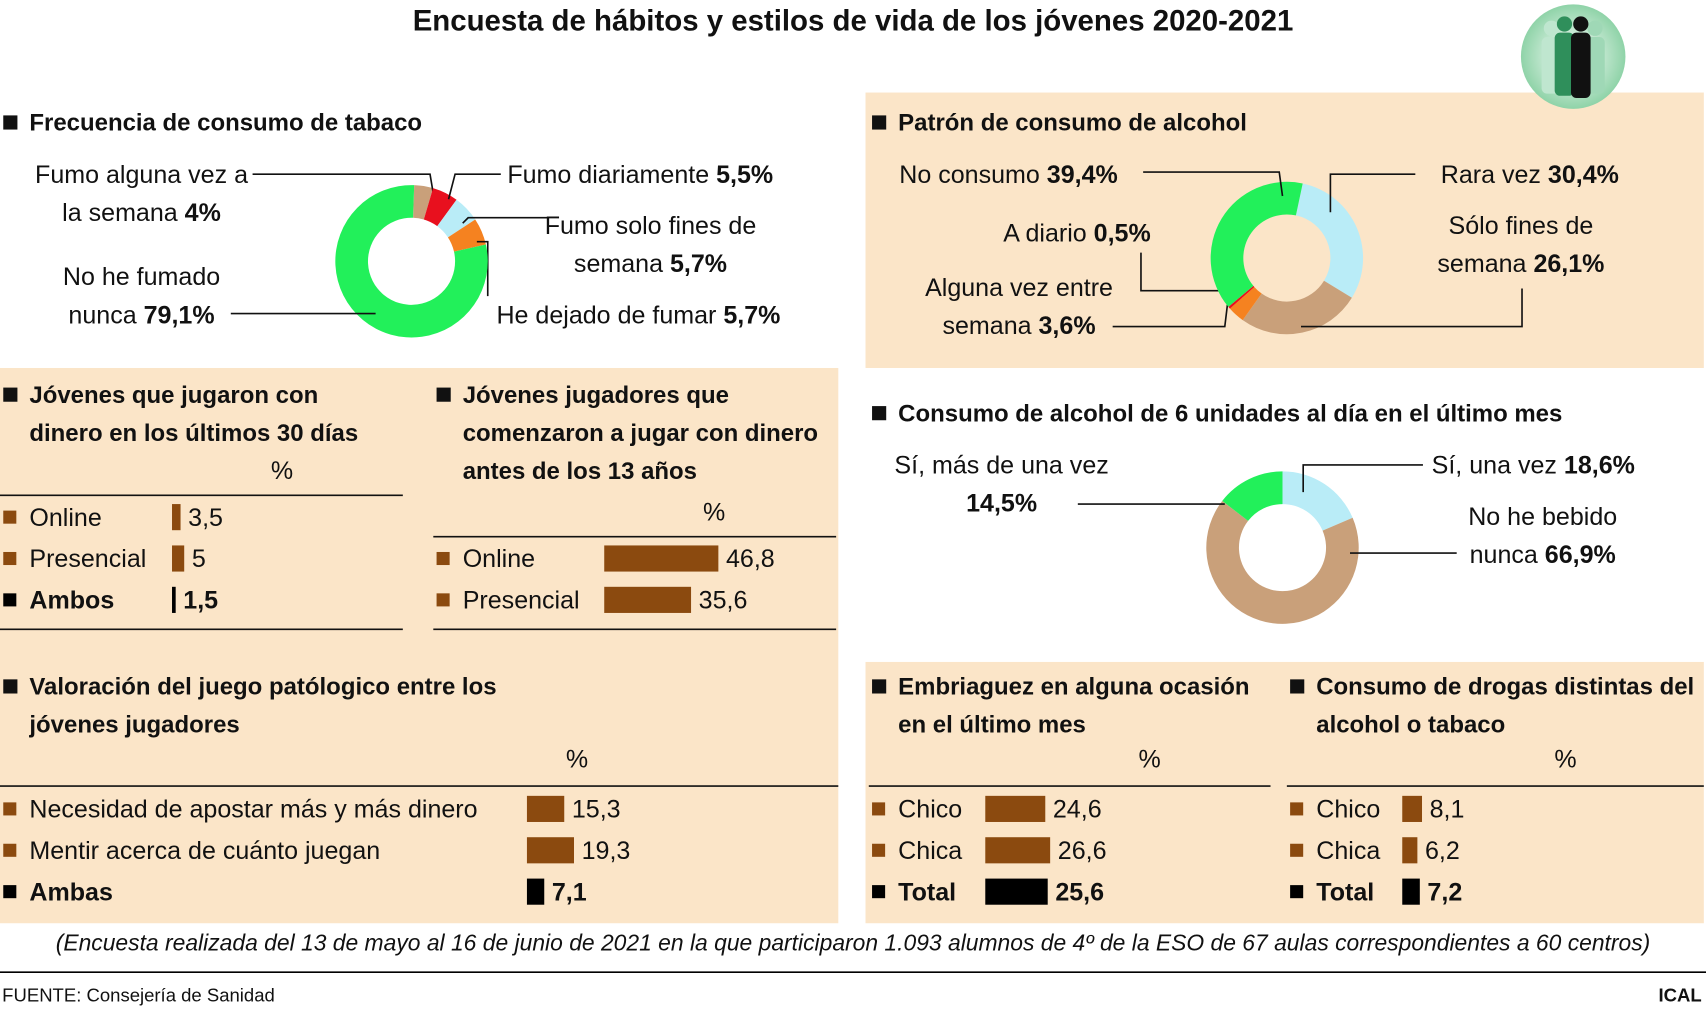  What do you see at coordinates (1345, 891) in the screenshot?
I see `category-label: Total` at bounding box center [1345, 891].